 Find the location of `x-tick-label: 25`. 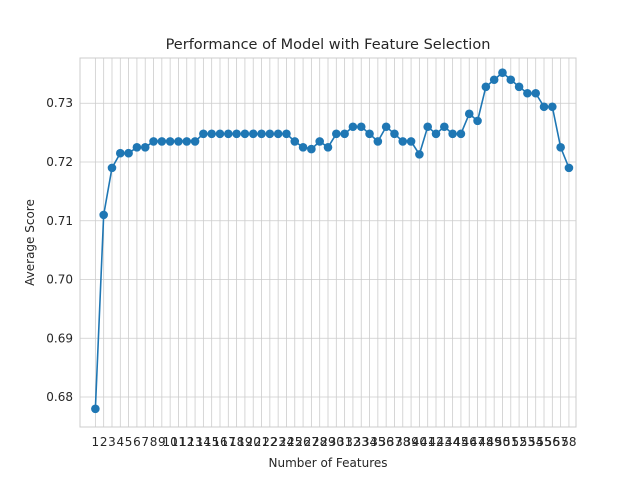

x-tick-label: 25 is located at coordinates (294, 442).